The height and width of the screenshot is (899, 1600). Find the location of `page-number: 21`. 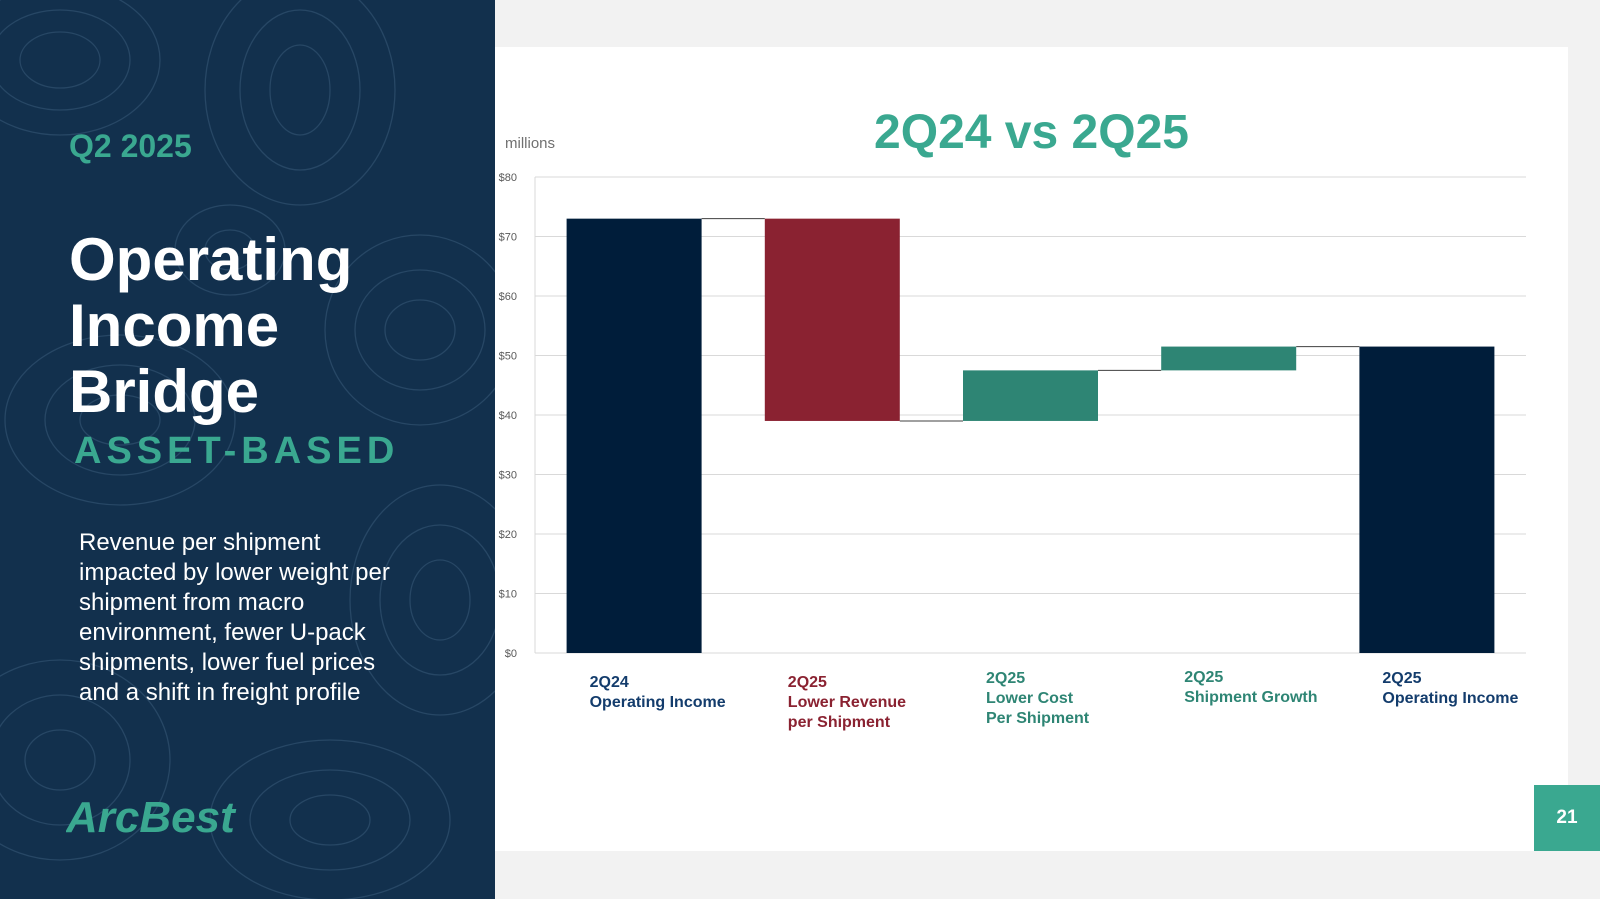

page-number: 21 is located at coordinates (1567, 818).